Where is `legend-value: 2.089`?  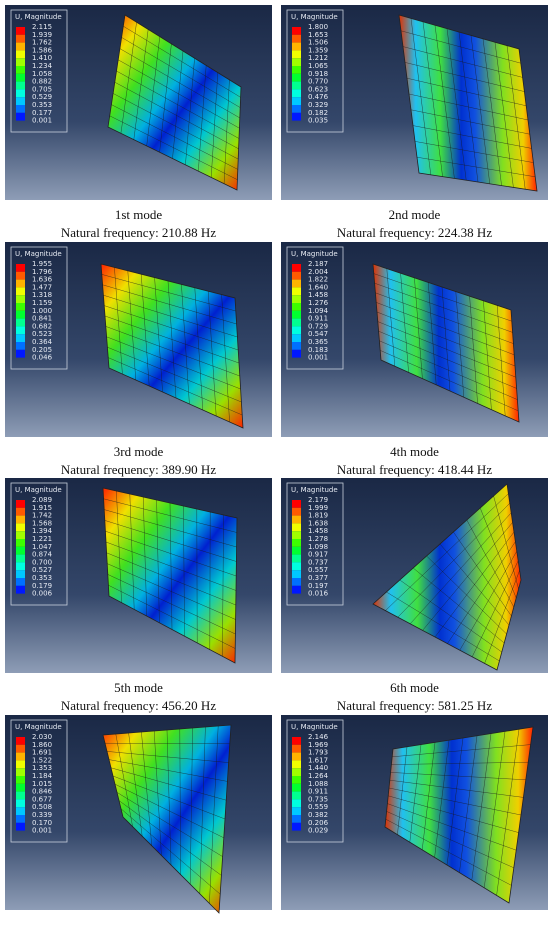
legend-value: 2.089 is located at coordinates (42, 500).